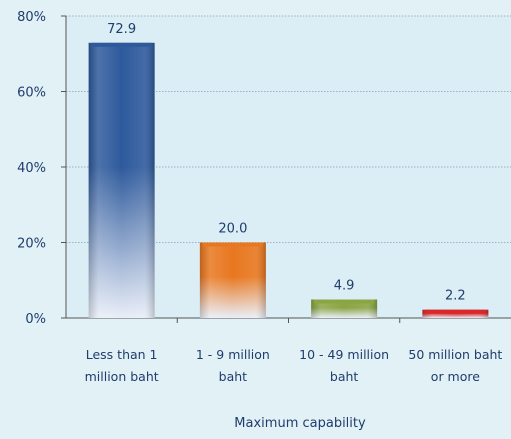 Image resolution: width=511 pixels, height=439 pixels. Describe the element at coordinates (122, 354) in the screenshot. I see `category-label: Less than 1` at that location.